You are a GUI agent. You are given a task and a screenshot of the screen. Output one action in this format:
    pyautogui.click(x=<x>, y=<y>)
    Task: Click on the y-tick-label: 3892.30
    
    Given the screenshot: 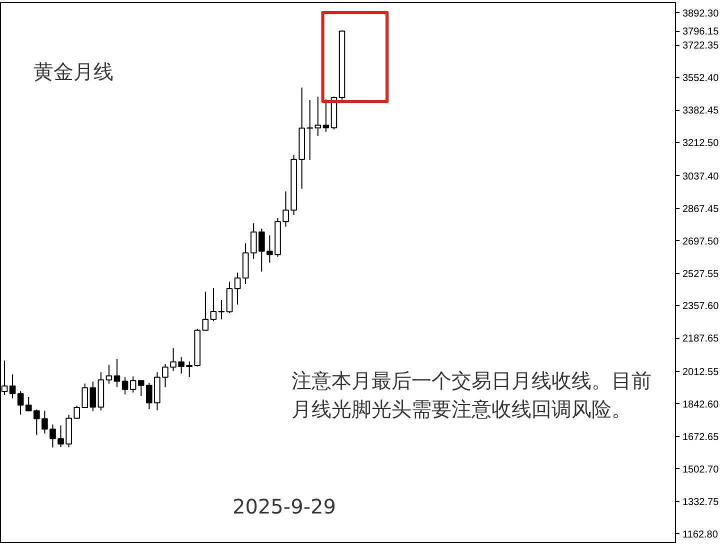 What is the action you would take?
    pyautogui.click(x=701, y=14)
    